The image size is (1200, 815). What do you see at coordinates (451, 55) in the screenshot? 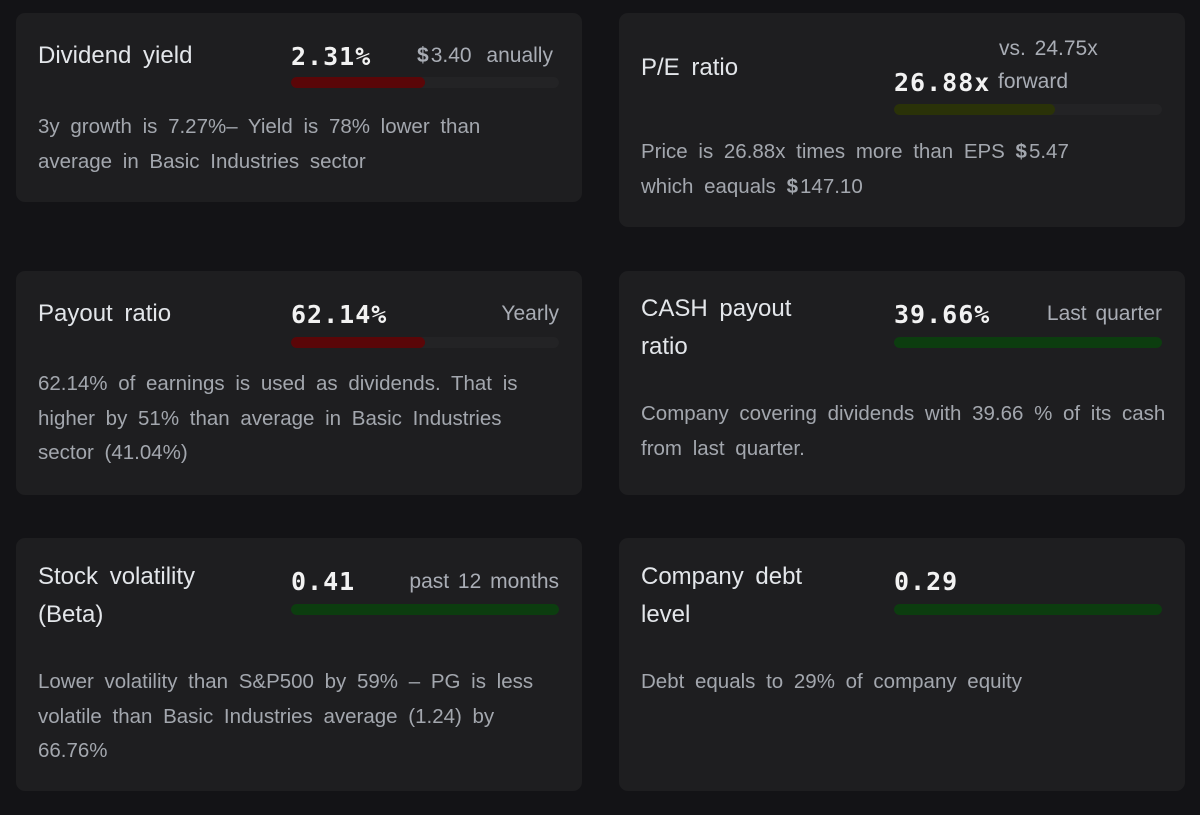
I see `dividend-amount-value: 3.40` at bounding box center [451, 55].